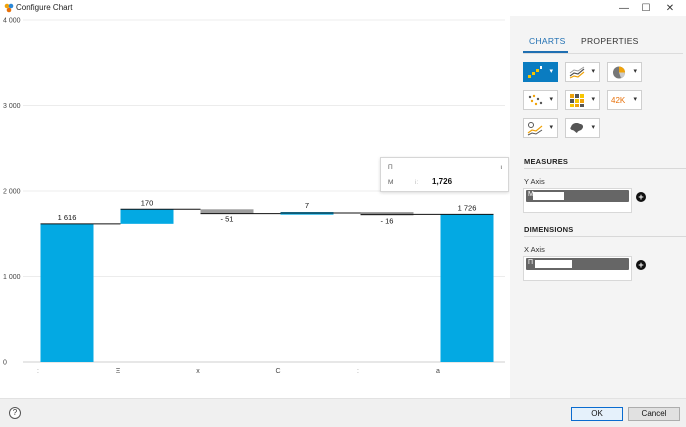 This screenshot has width=686, height=427. Describe the element at coordinates (467, 207) in the screenshot. I see `data-label: 1 726` at that location.